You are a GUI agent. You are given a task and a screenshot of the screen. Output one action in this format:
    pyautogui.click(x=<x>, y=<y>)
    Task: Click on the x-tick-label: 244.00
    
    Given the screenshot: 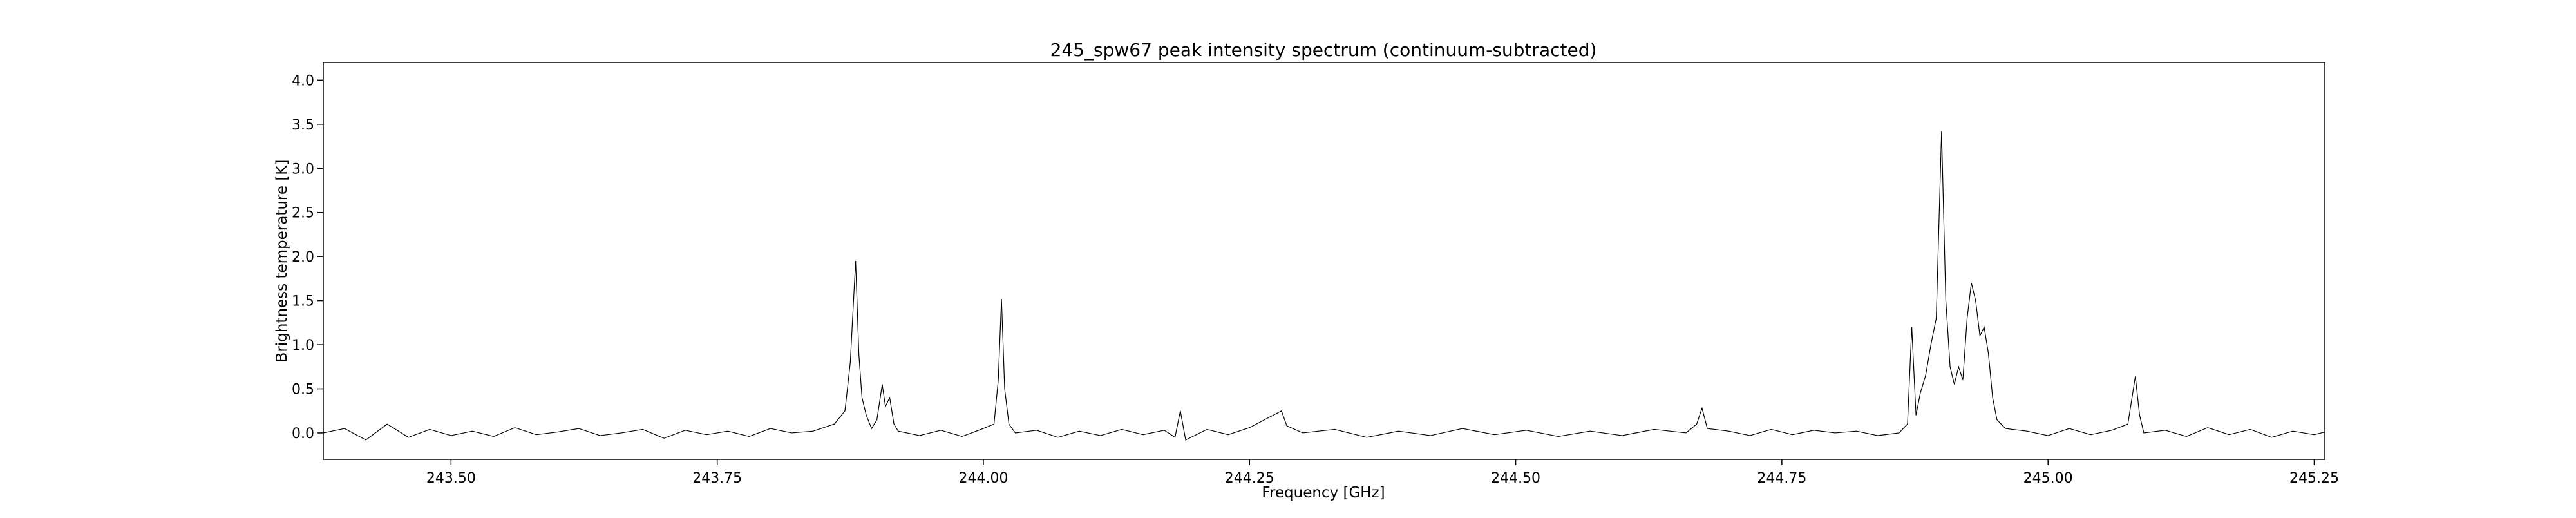 What is the action you would take?
    pyautogui.click(x=983, y=478)
    